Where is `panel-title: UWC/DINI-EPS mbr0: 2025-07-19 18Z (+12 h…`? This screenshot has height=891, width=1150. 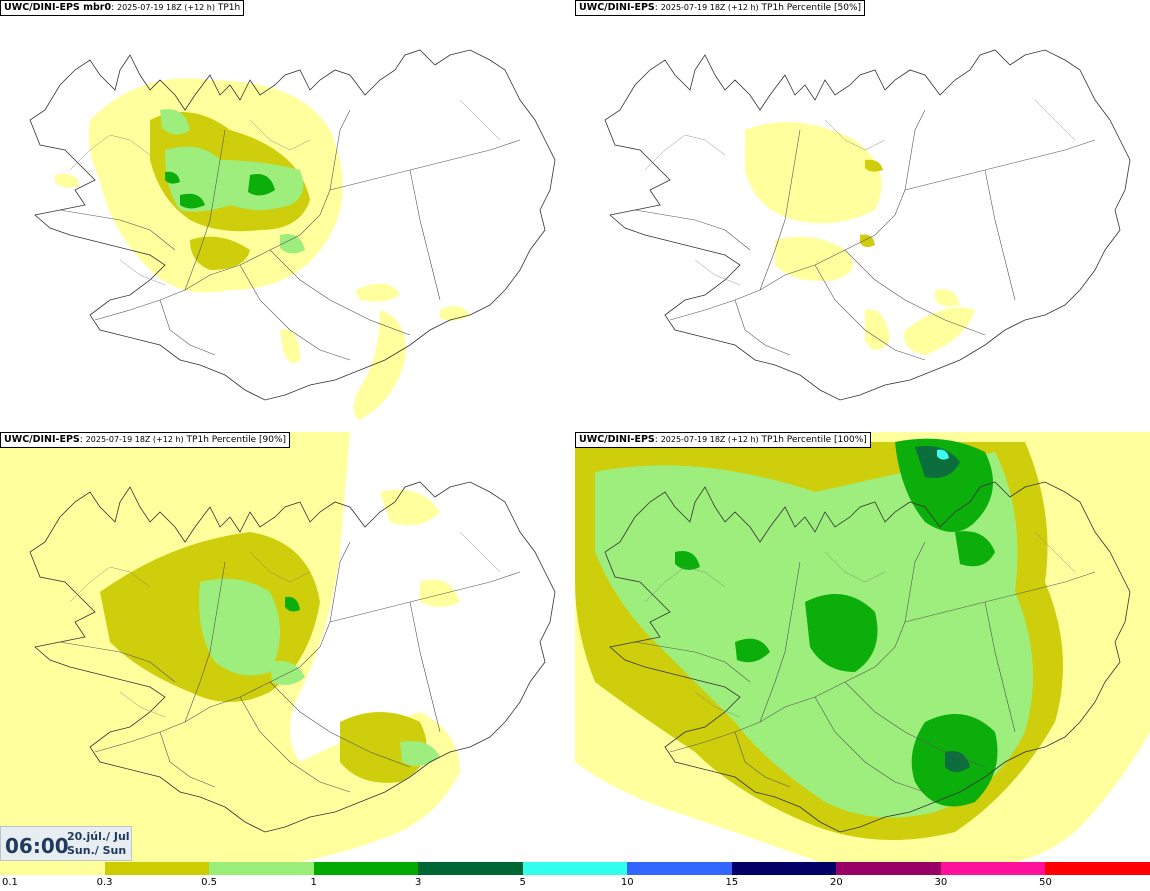 panel-title: UWC/DINI-EPS mbr0: 2025-07-19 18Z (+12 h… is located at coordinates (122, 8).